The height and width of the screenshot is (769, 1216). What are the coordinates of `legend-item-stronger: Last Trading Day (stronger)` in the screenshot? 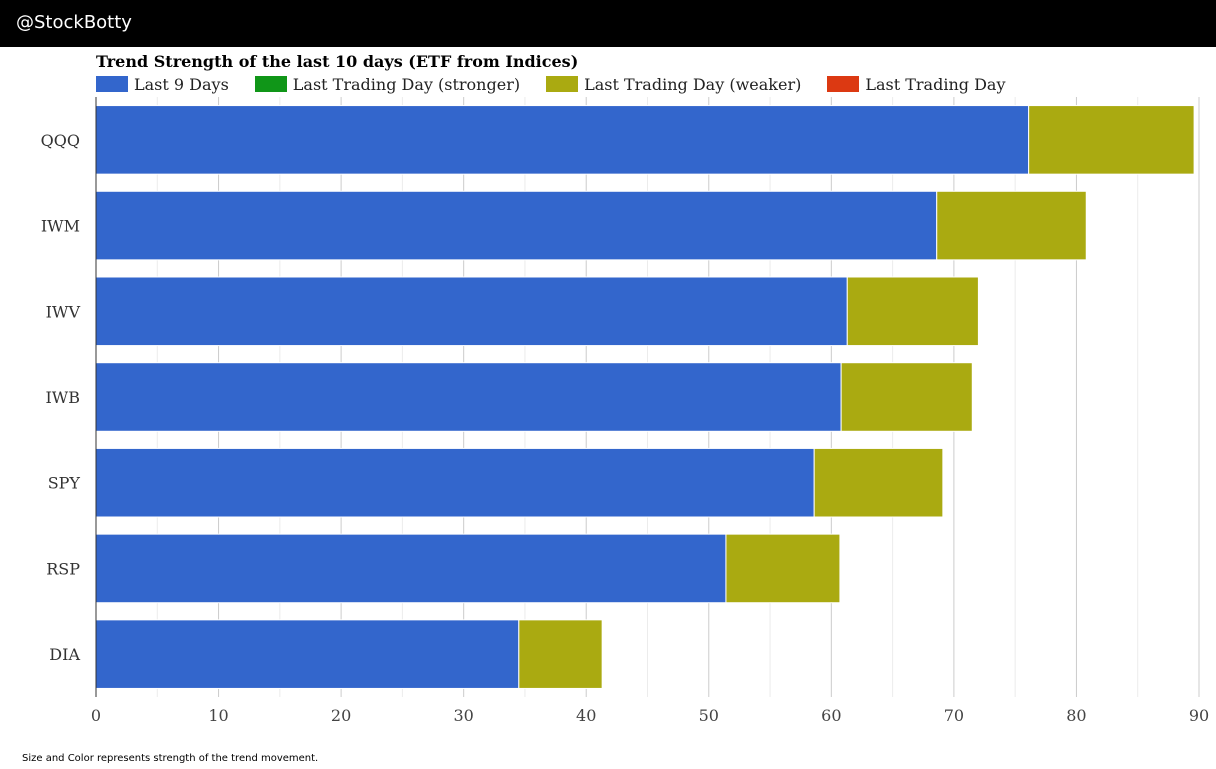 It's located at (387, 84).